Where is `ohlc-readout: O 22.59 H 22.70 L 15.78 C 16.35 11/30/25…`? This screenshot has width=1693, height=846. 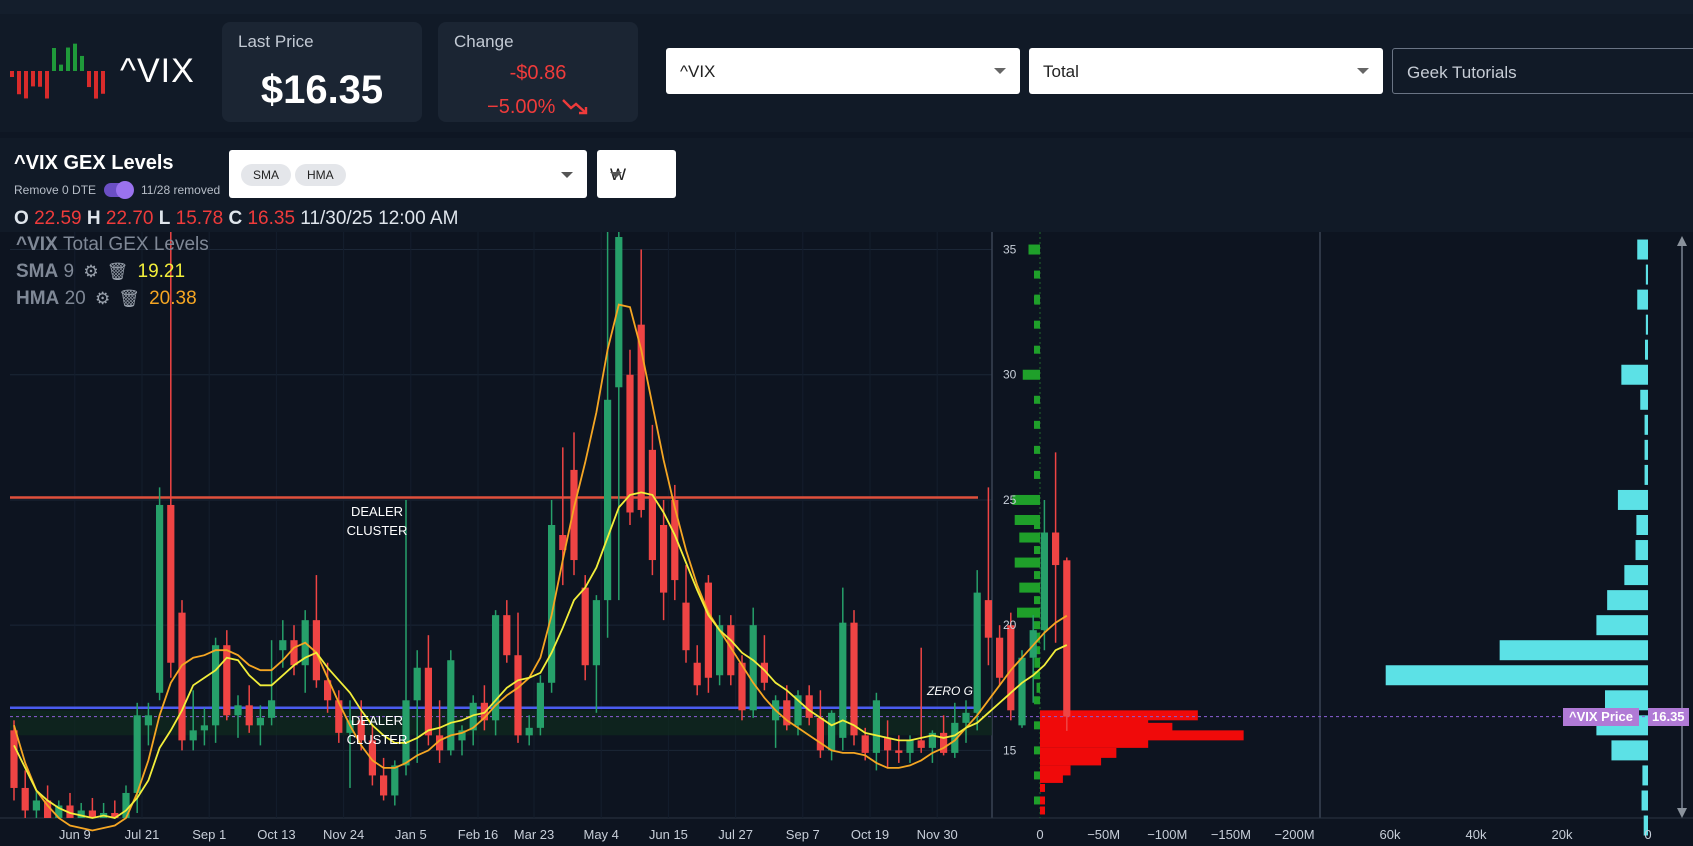
ohlc-readout: O 22.59 H 22.70 L 15.78 C 16.35 11/30/25… is located at coordinates (236, 219).